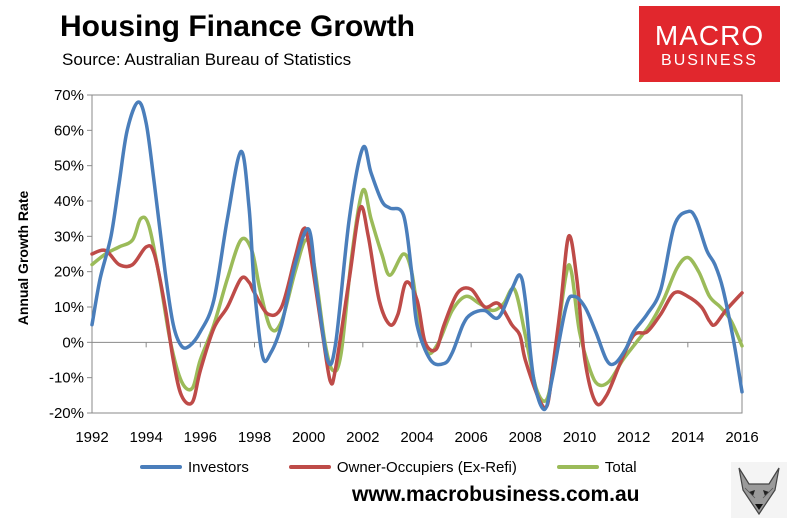  Describe the element at coordinates (470, 437) in the screenshot. I see `x-tick-label: 2006` at that location.